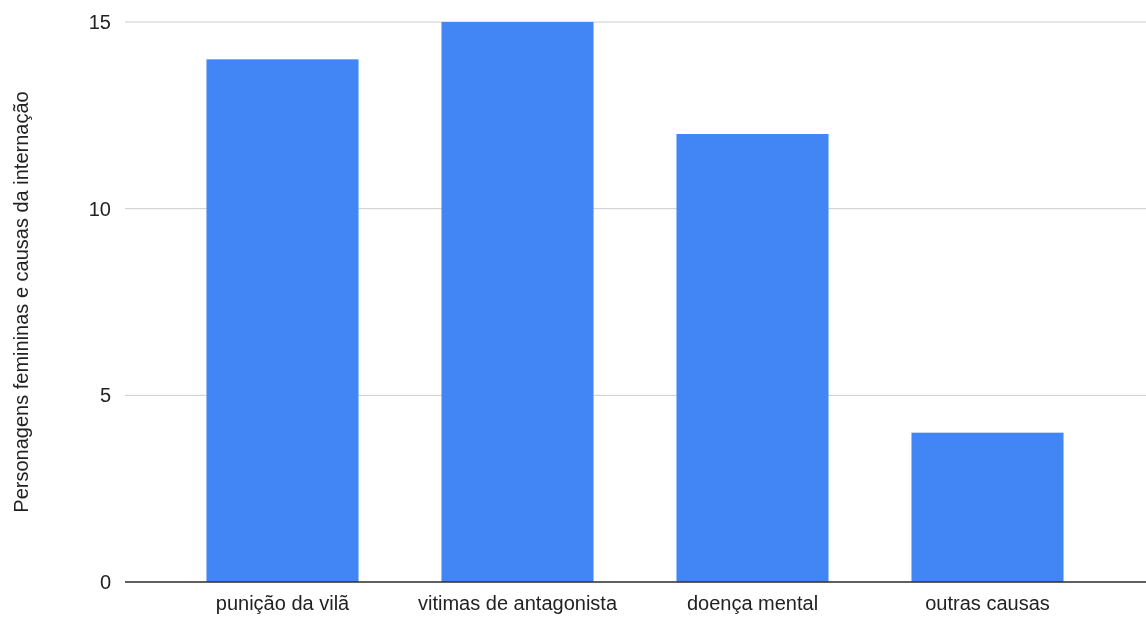 The image size is (1146, 621). I want to click on y-axis-title: Personagens femininas e causas da internação, so click(21, 302).